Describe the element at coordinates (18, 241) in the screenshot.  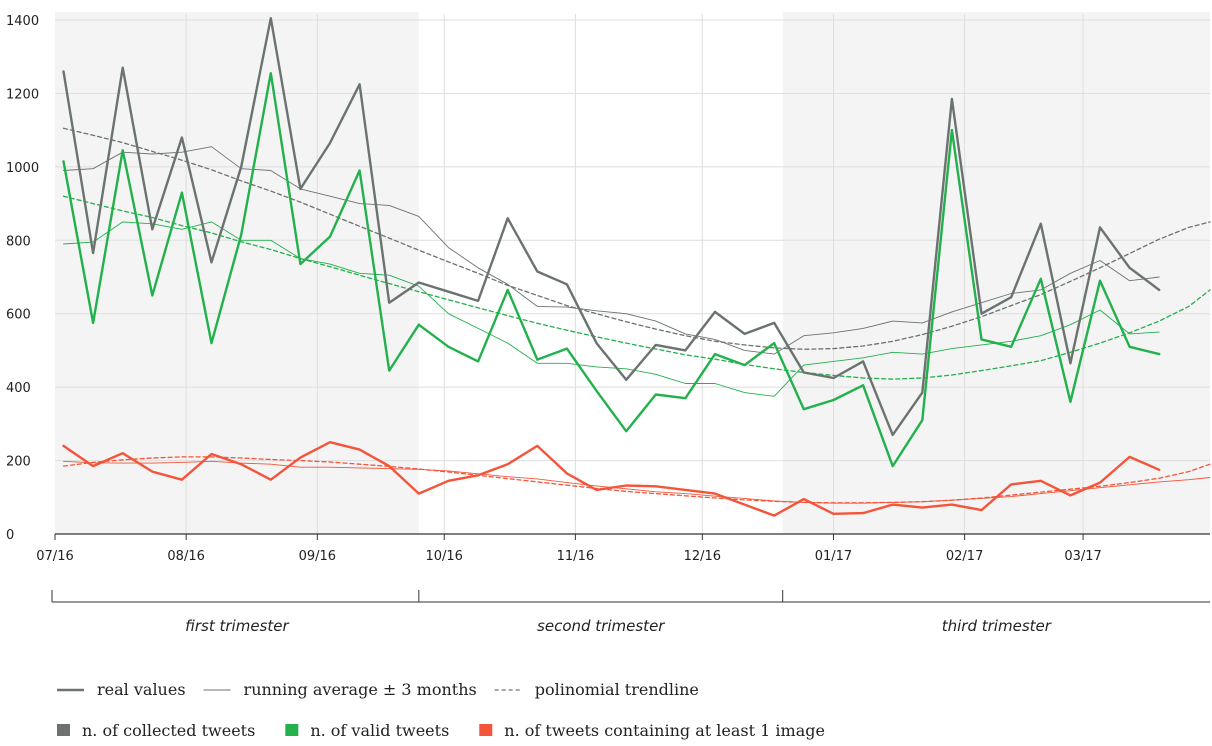
I see `y-tick-label: 800` at that location.